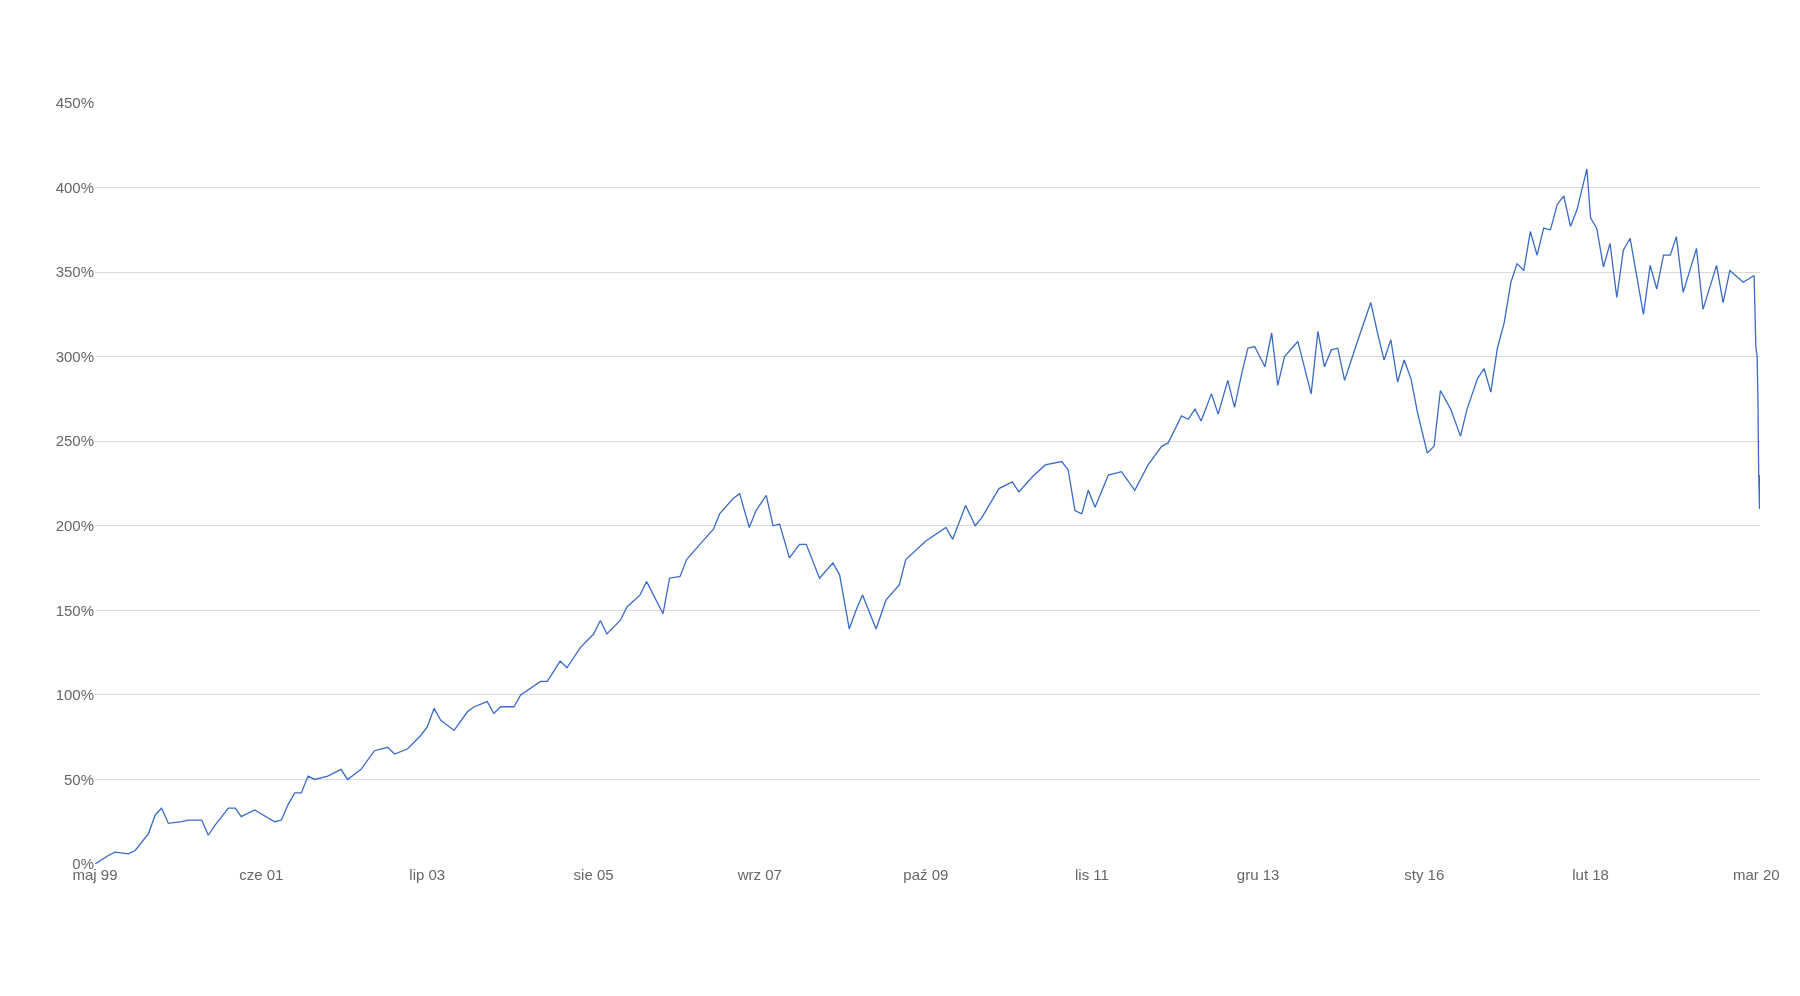 This screenshot has width=1800, height=996. What do you see at coordinates (74, 272) in the screenshot?
I see `y-tick-label: 350%` at bounding box center [74, 272].